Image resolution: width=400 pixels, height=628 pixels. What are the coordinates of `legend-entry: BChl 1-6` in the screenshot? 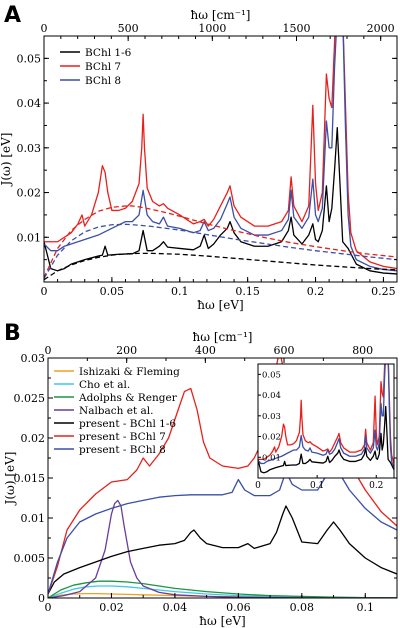 It's located at (108, 53).